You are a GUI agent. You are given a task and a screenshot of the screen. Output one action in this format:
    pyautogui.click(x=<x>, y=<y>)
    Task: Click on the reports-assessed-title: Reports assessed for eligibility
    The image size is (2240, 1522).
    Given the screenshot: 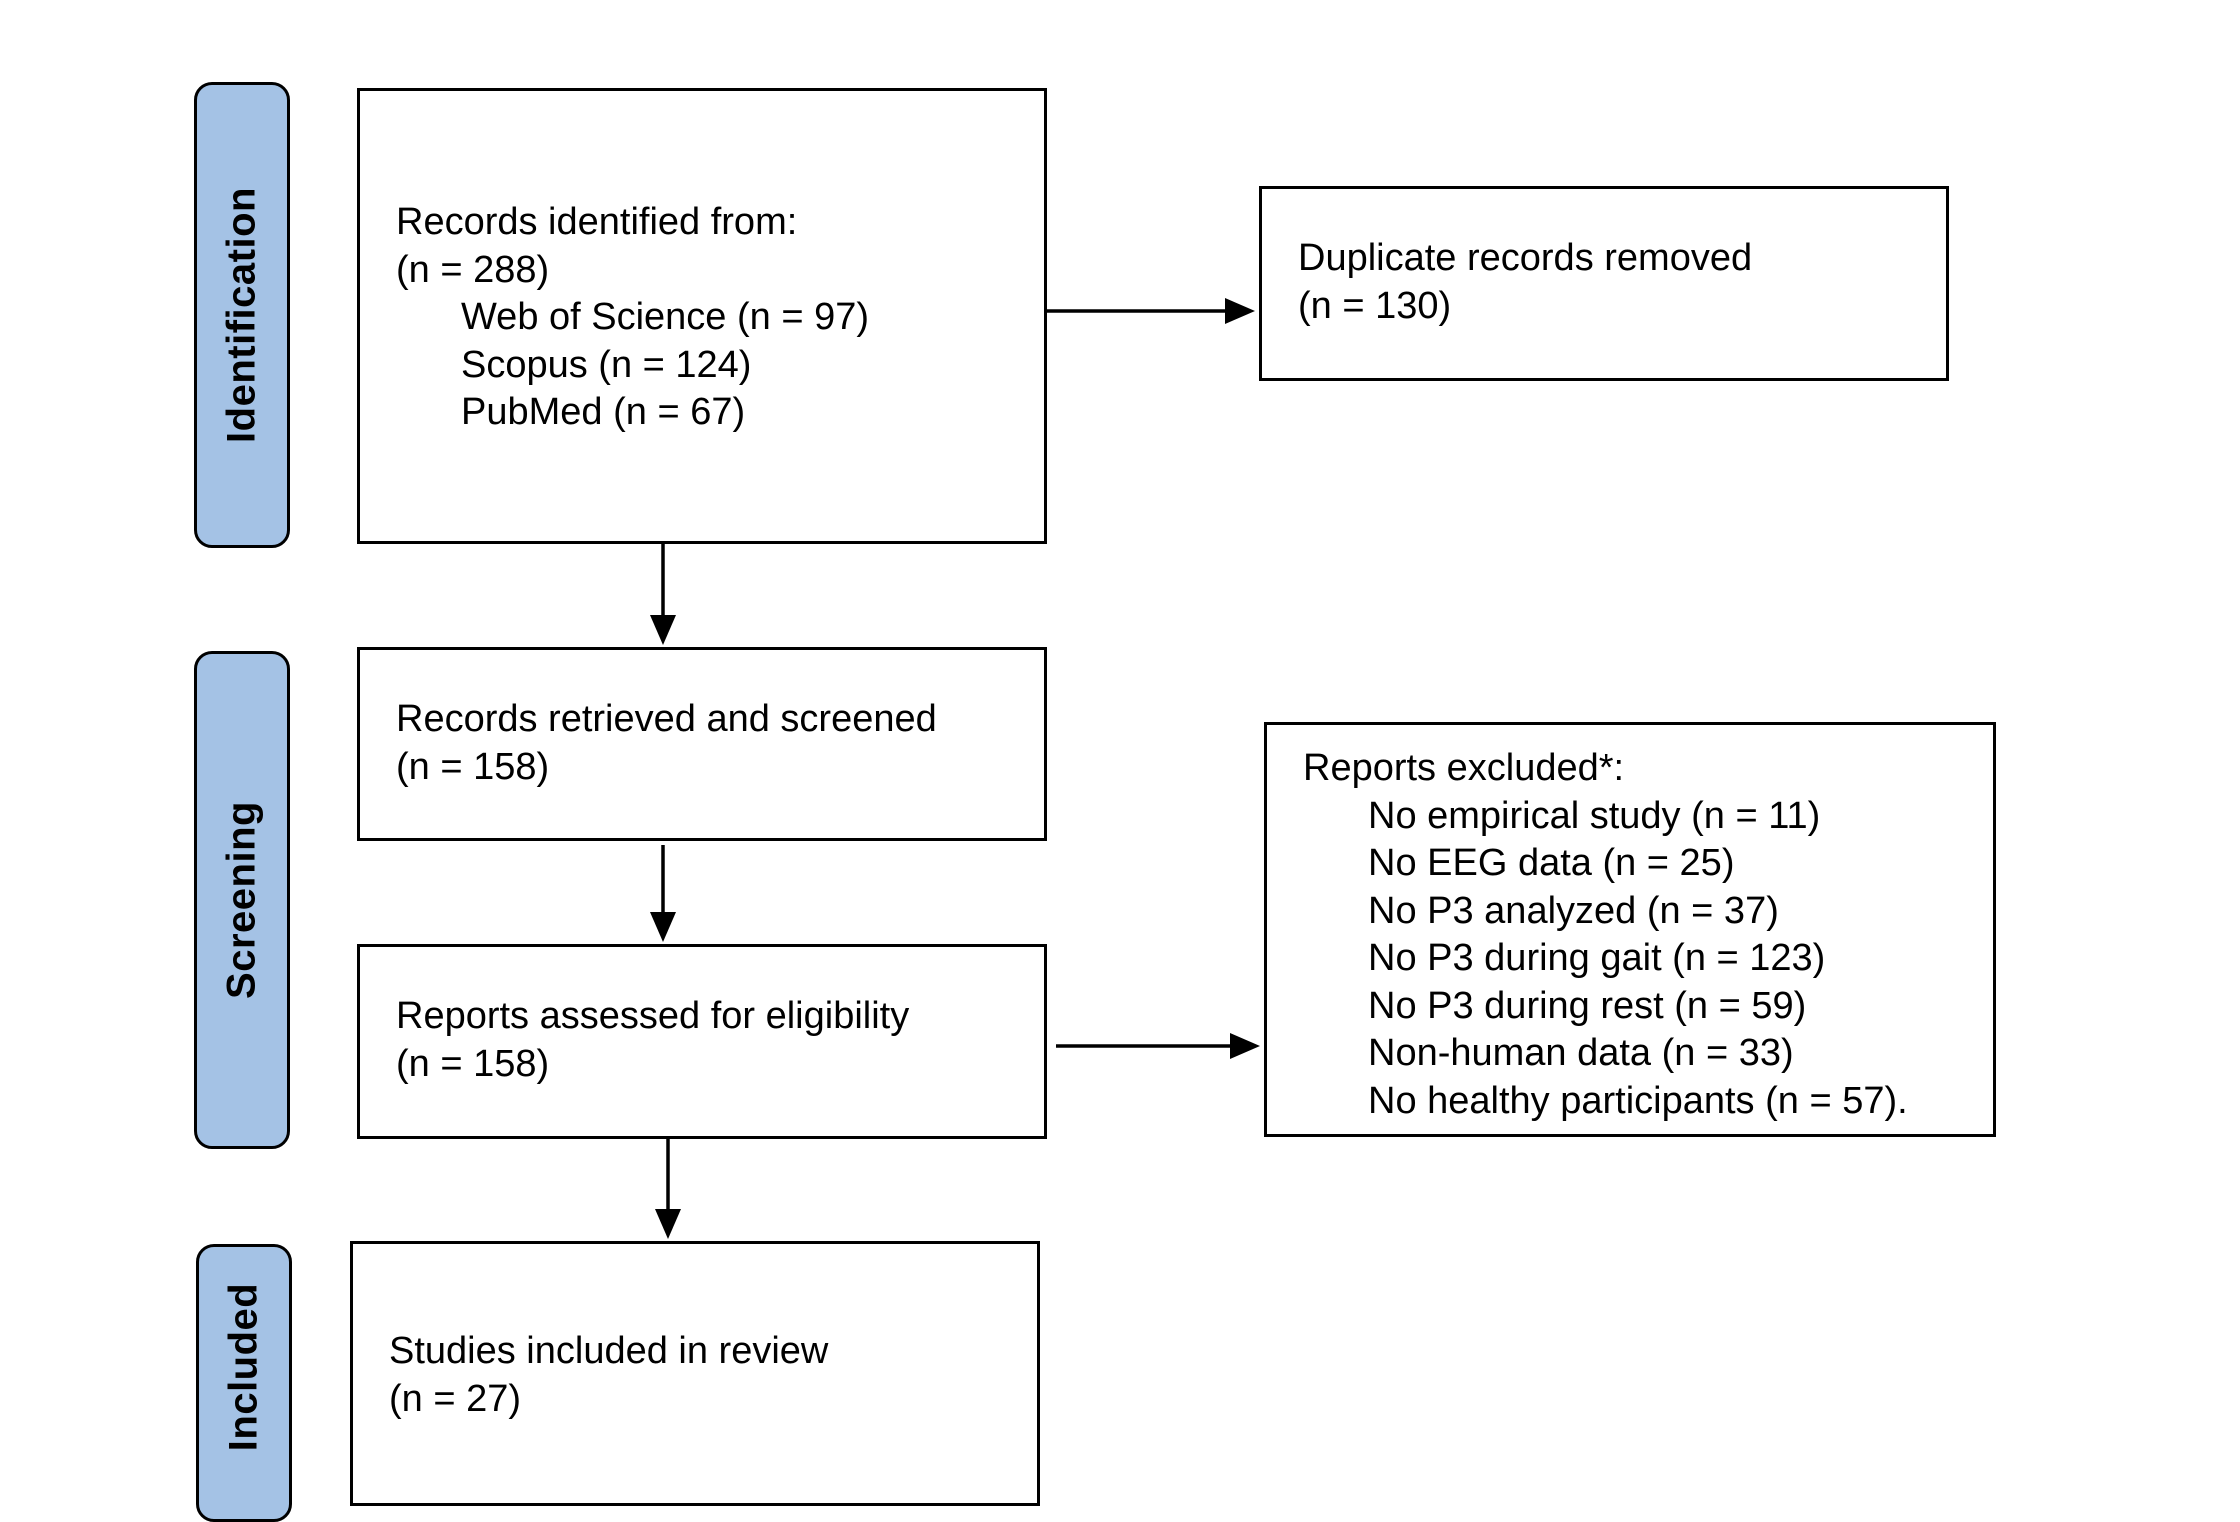 What is the action you would take?
    pyautogui.click(x=653, y=1016)
    